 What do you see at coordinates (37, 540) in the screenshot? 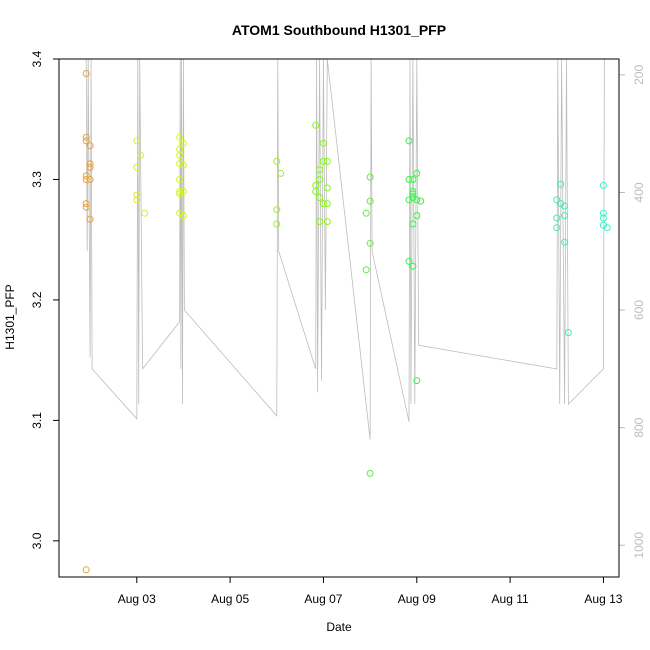
I see `y-tick-label: 3.0` at bounding box center [37, 540].